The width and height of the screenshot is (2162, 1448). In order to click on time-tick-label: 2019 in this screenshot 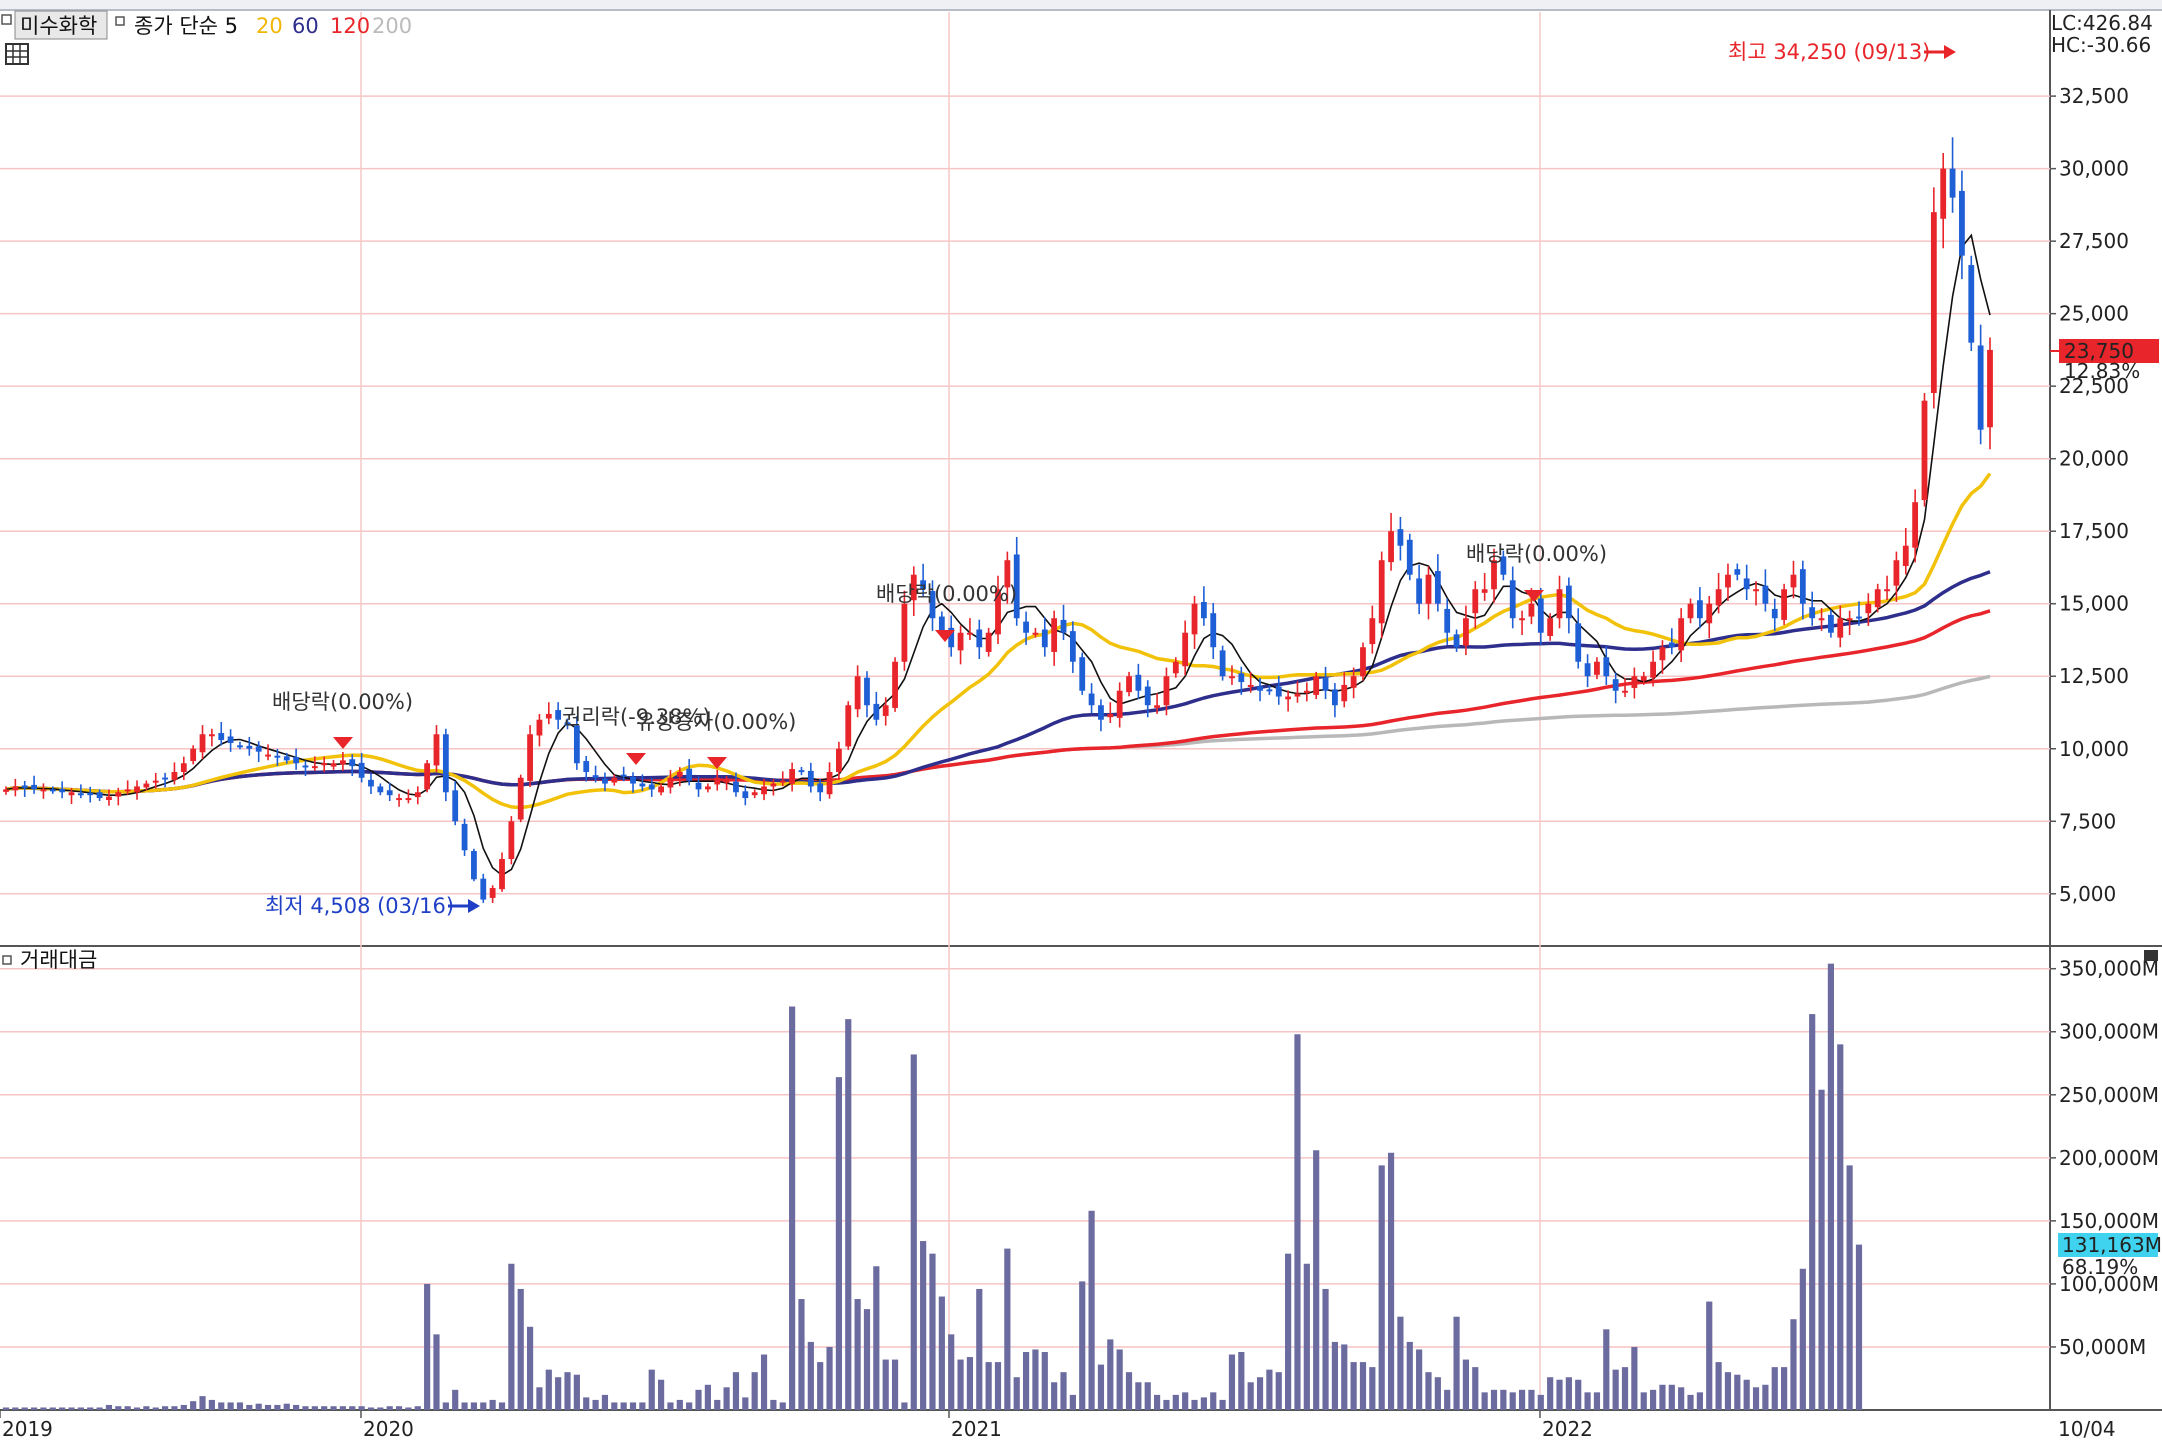, I will do `click(27, 1429)`.